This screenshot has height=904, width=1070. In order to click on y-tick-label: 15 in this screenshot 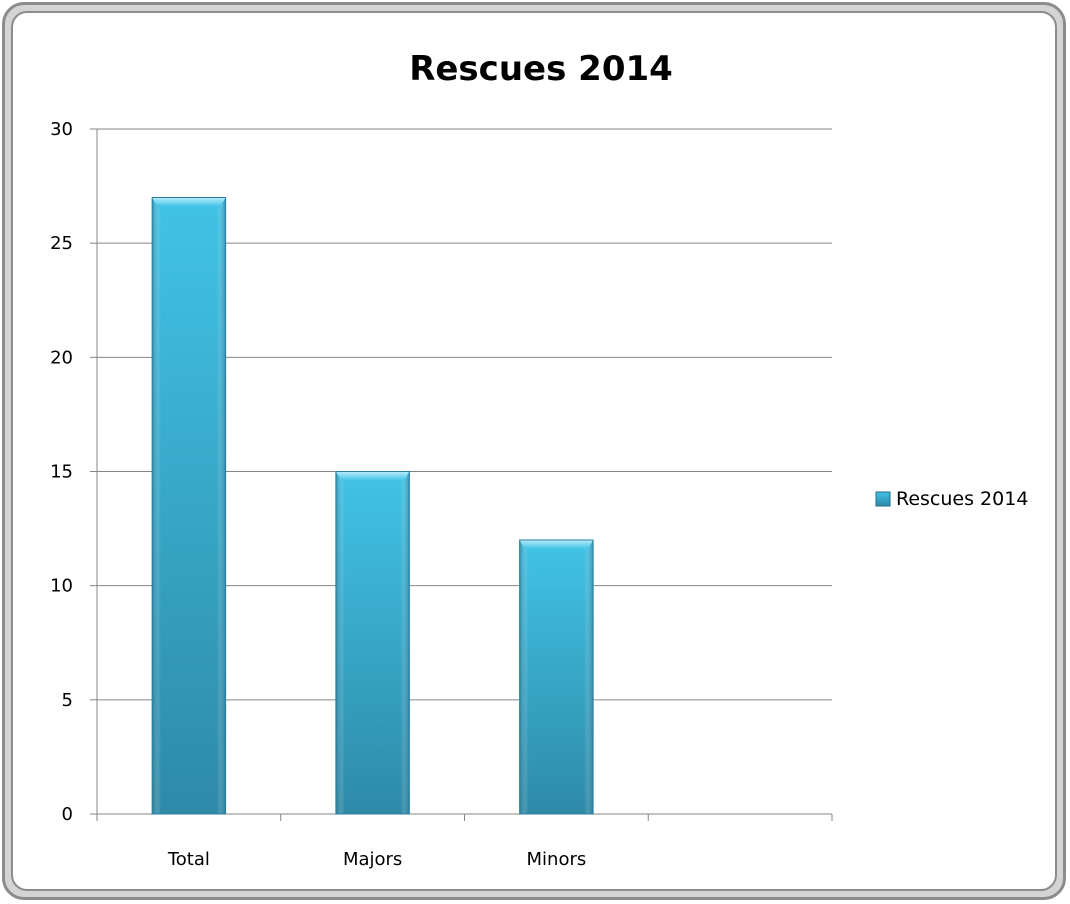, I will do `click(61, 472)`.